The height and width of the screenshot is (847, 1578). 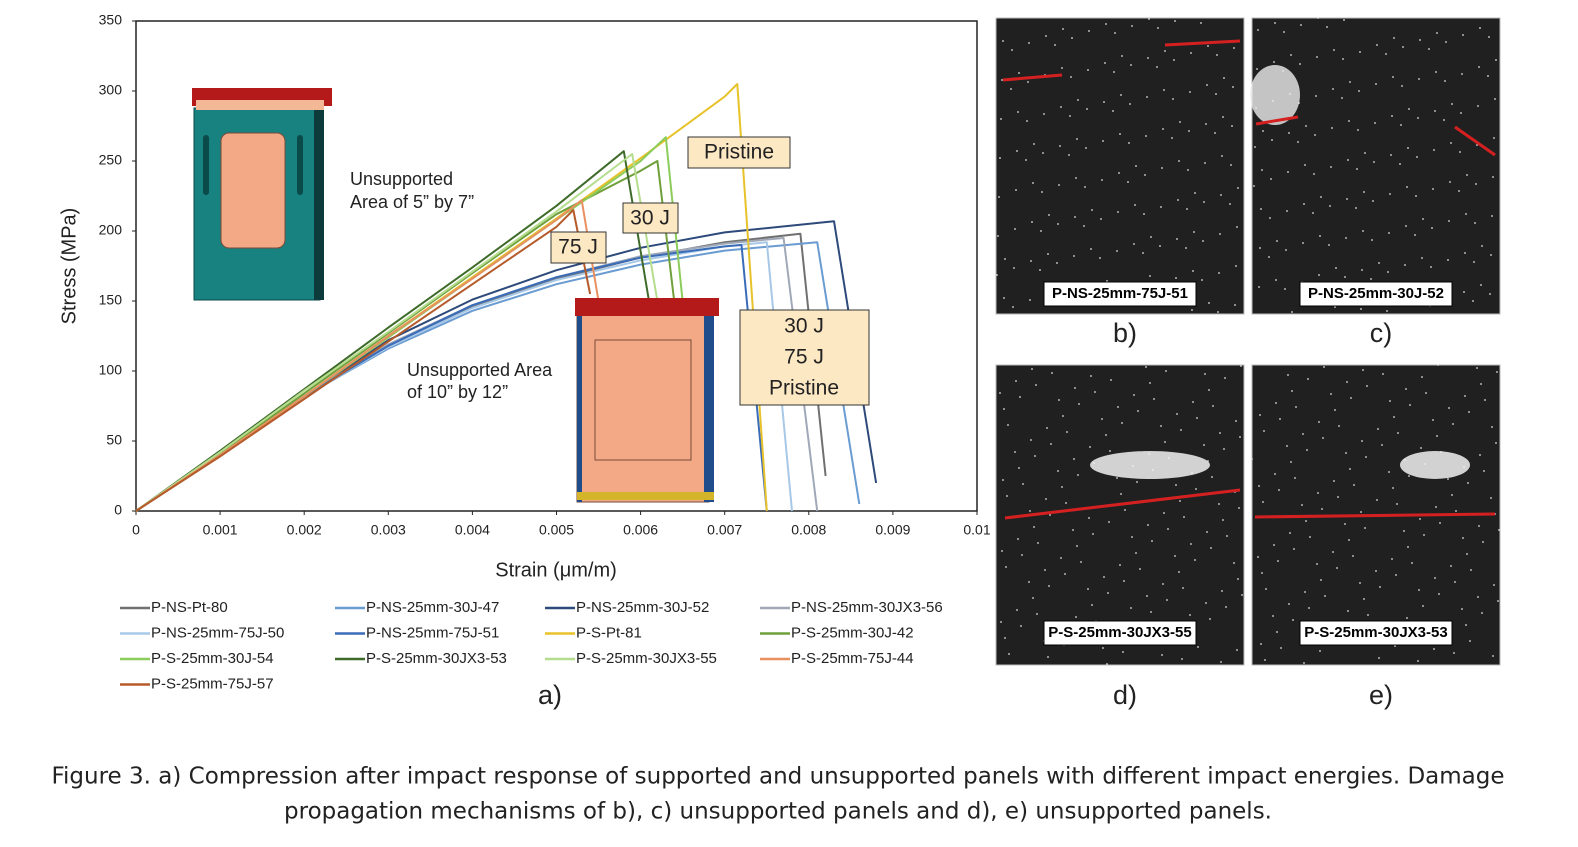 I want to click on legend-label: P-S-25mm-75J-57, so click(x=212, y=683).